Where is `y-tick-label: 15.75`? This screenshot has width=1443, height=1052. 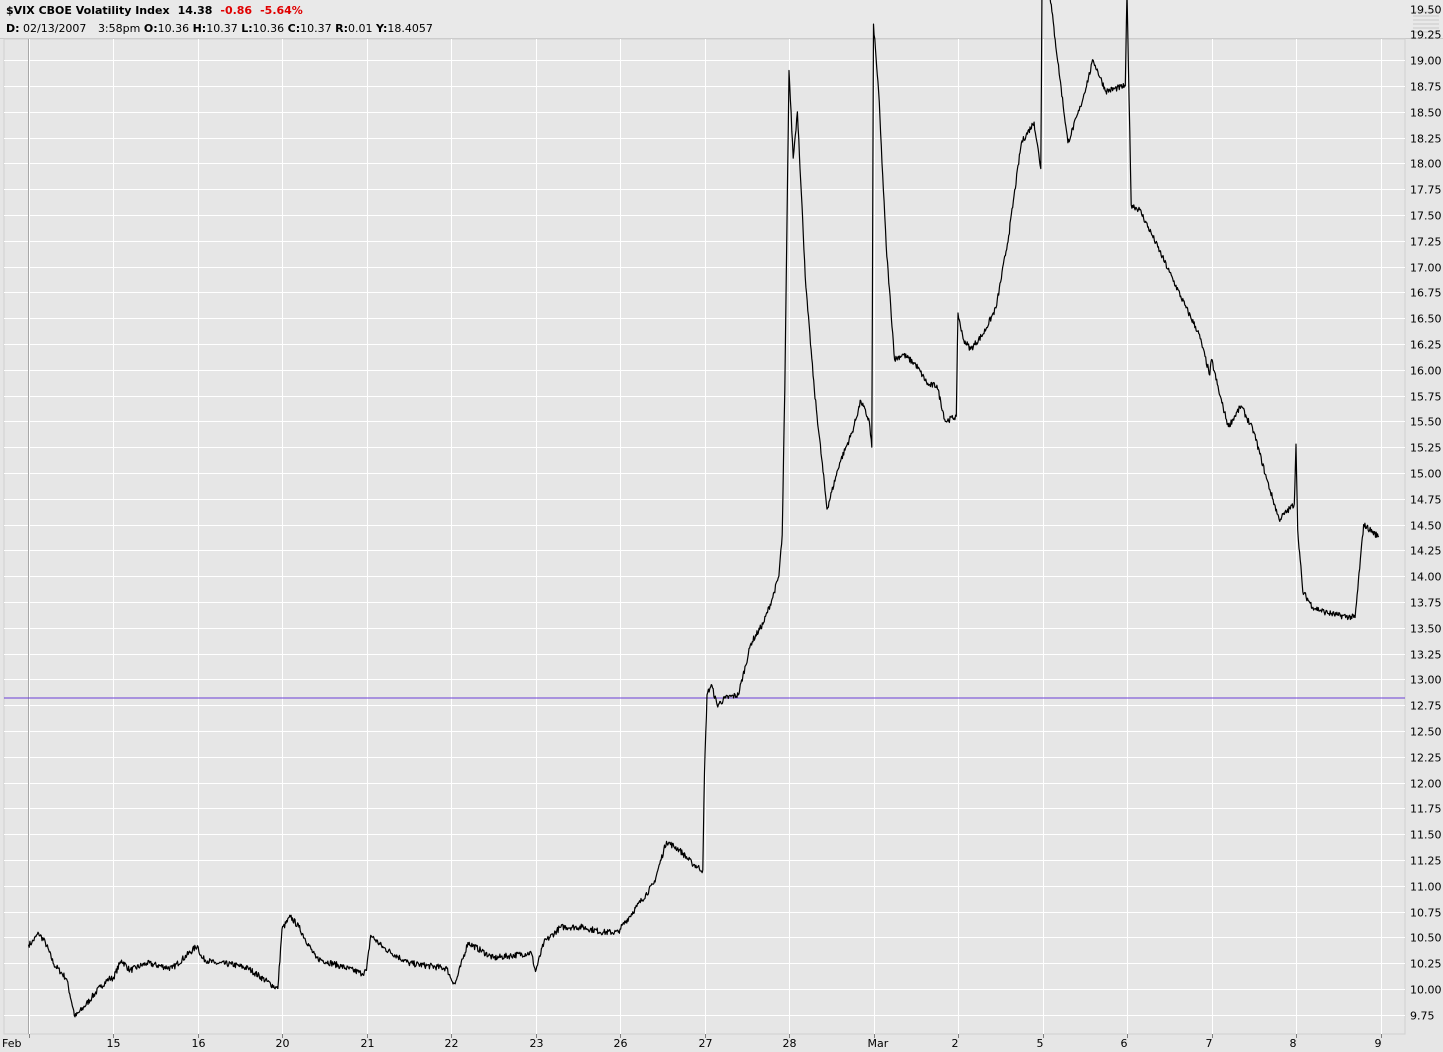
y-tick-label: 15.75 is located at coordinates (1426, 397).